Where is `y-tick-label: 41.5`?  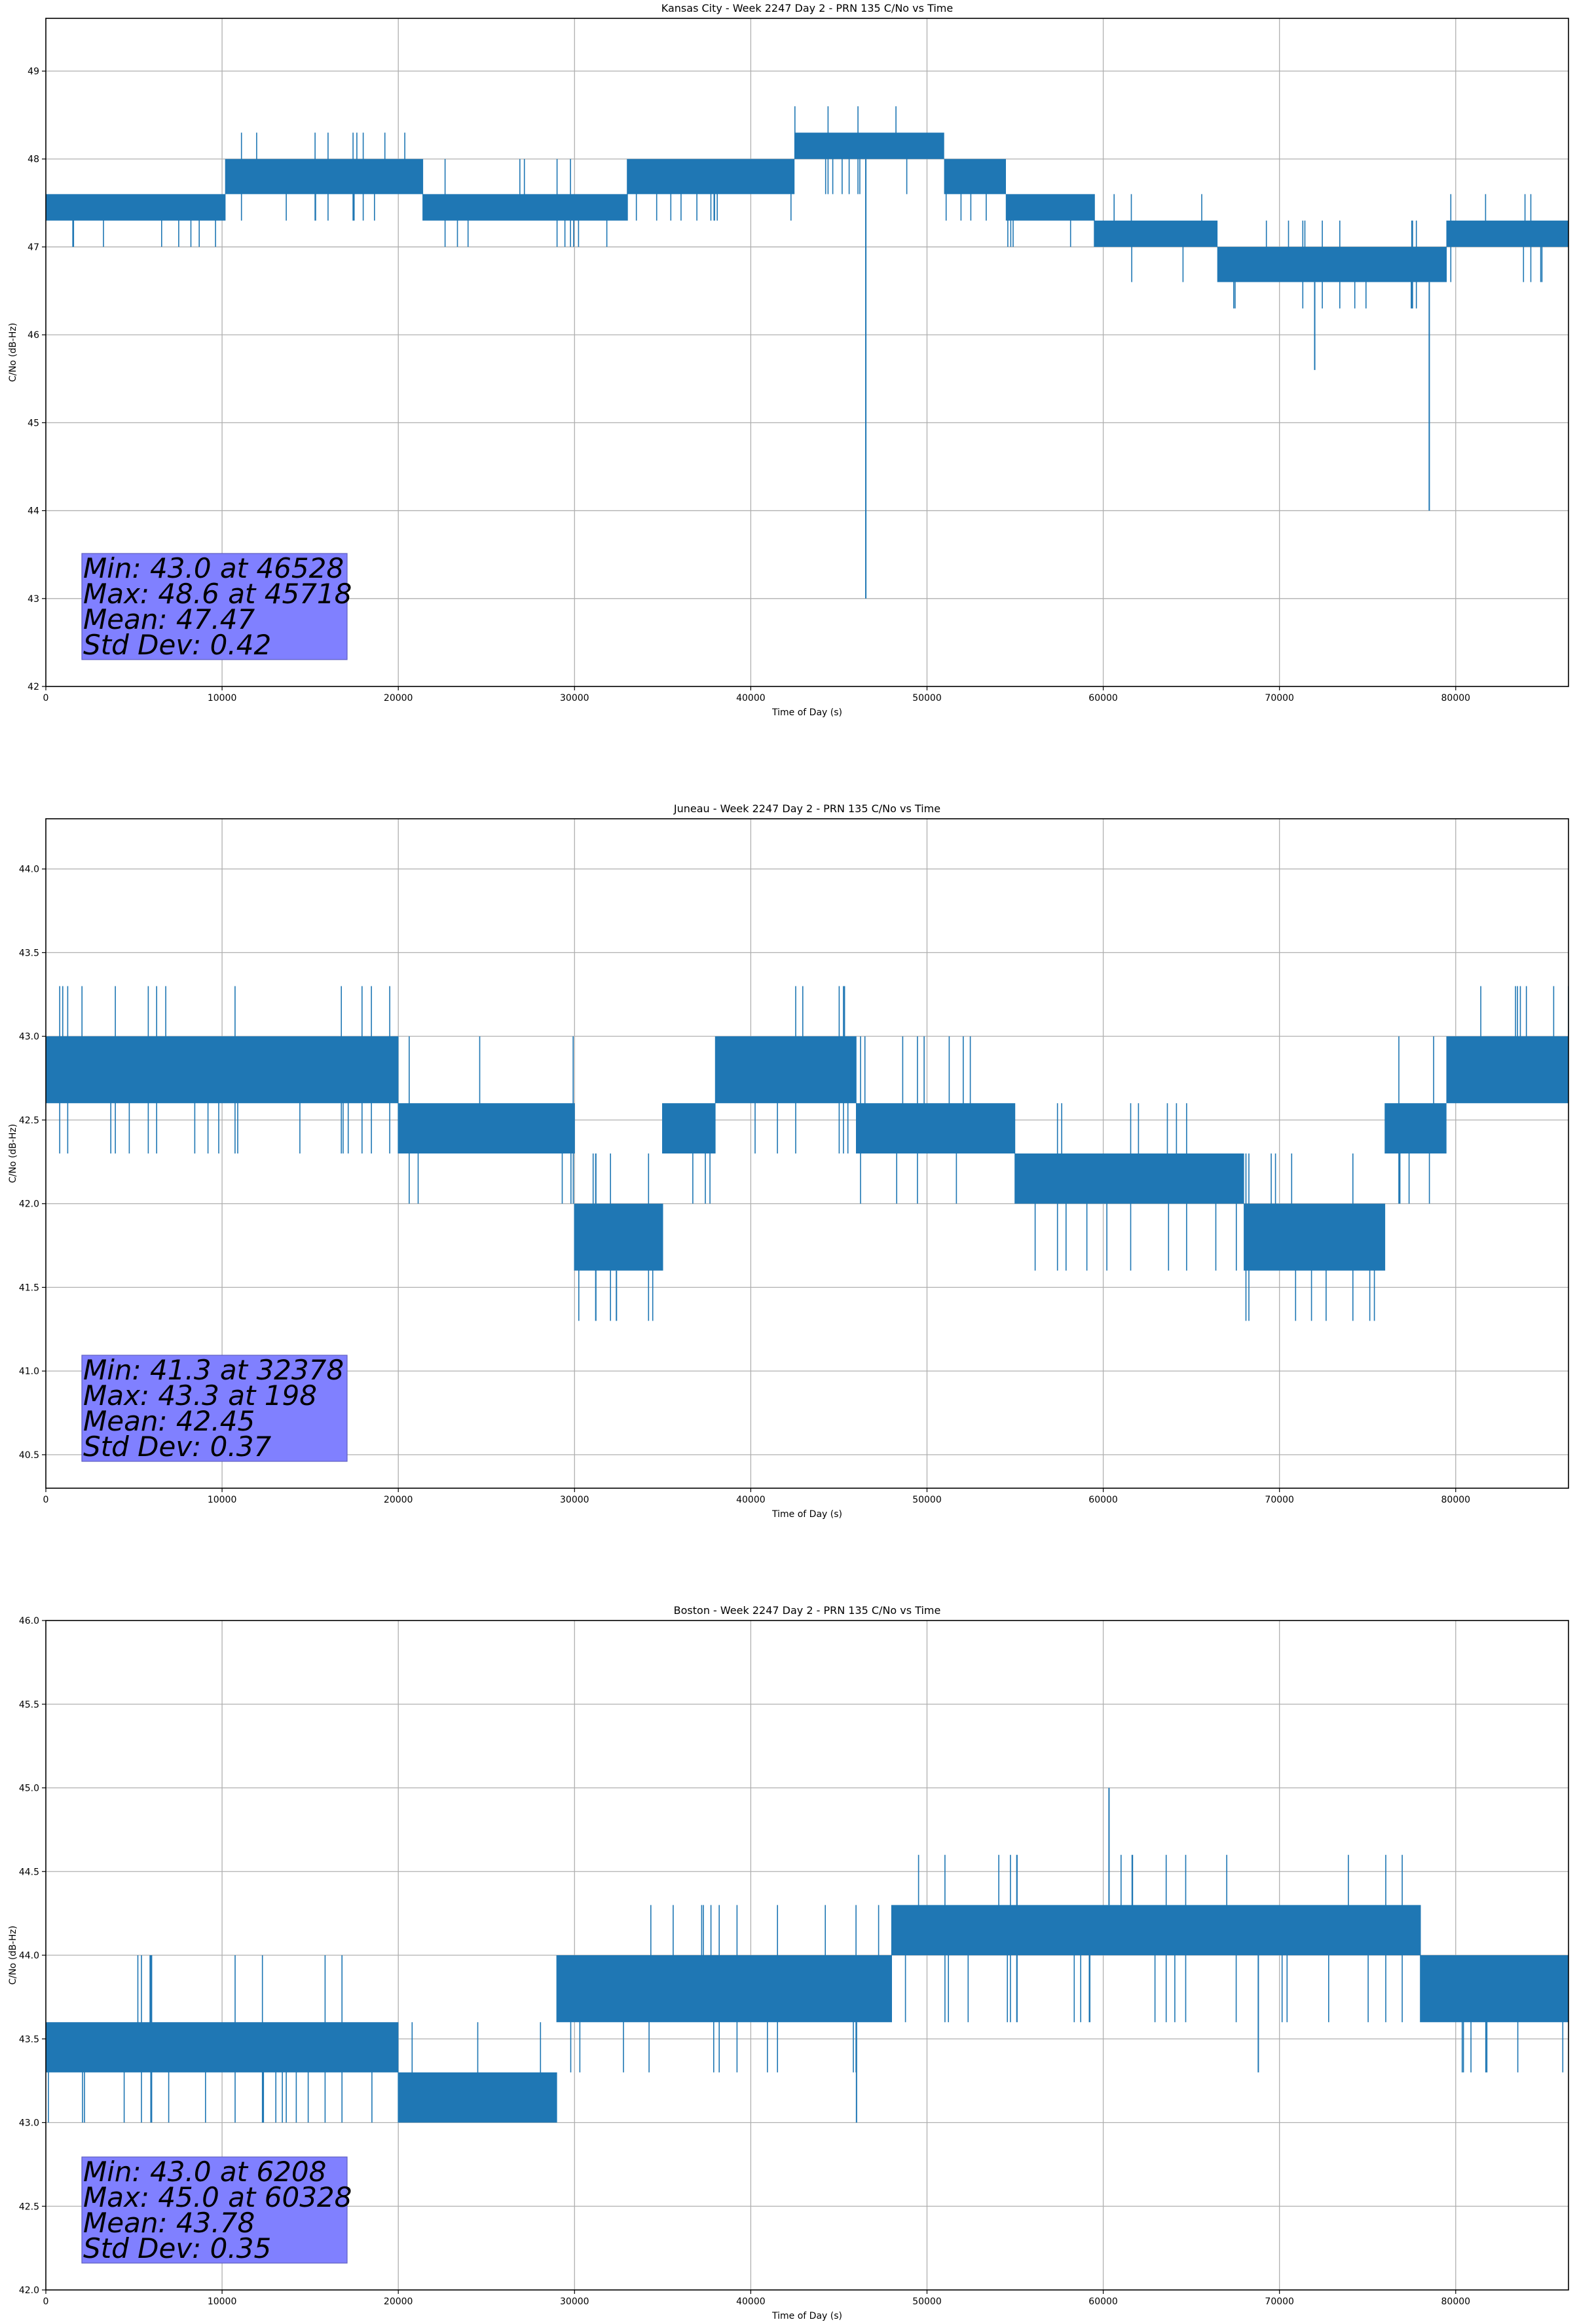 y-tick-label: 41.5 is located at coordinates (29, 1288).